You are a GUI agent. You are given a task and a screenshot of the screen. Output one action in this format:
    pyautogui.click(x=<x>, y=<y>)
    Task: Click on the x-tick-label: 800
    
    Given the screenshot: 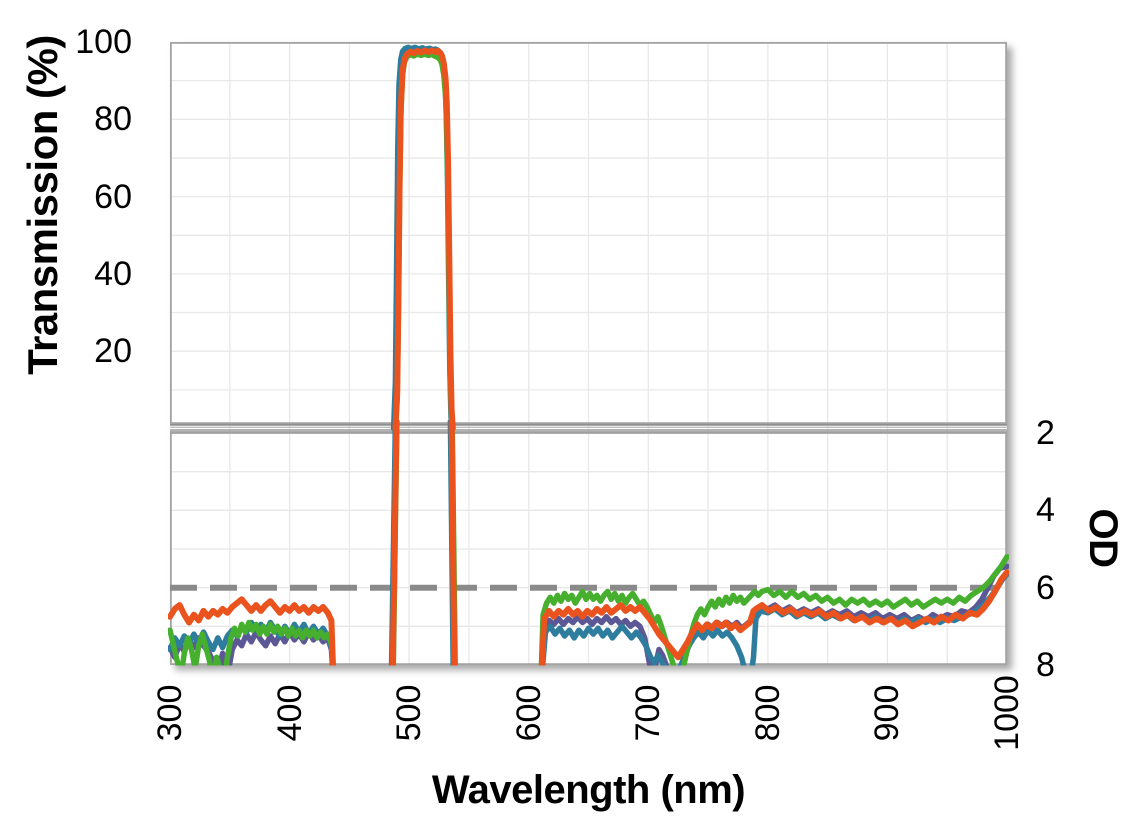 What is the action you would take?
    pyautogui.click(x=767, y=713)
    